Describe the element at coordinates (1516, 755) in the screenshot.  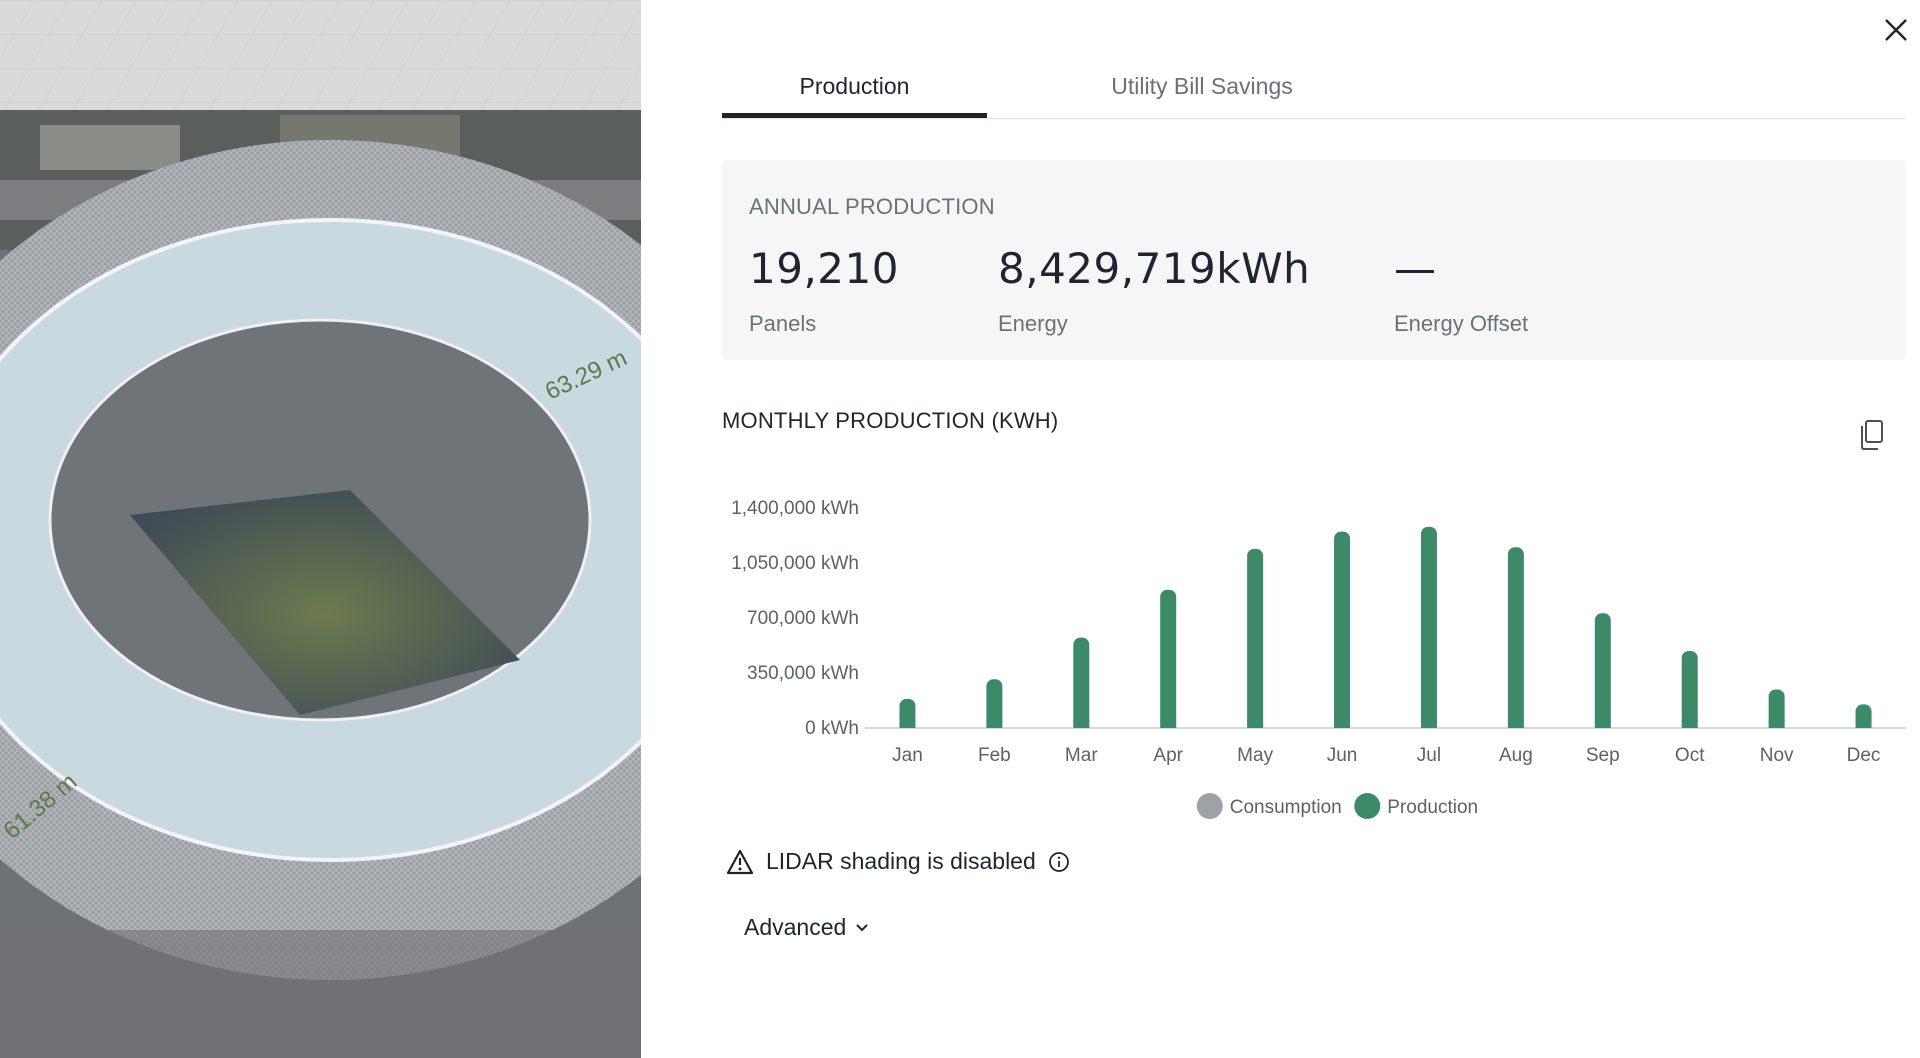
I see `x-tick-label: Aug` at that location.